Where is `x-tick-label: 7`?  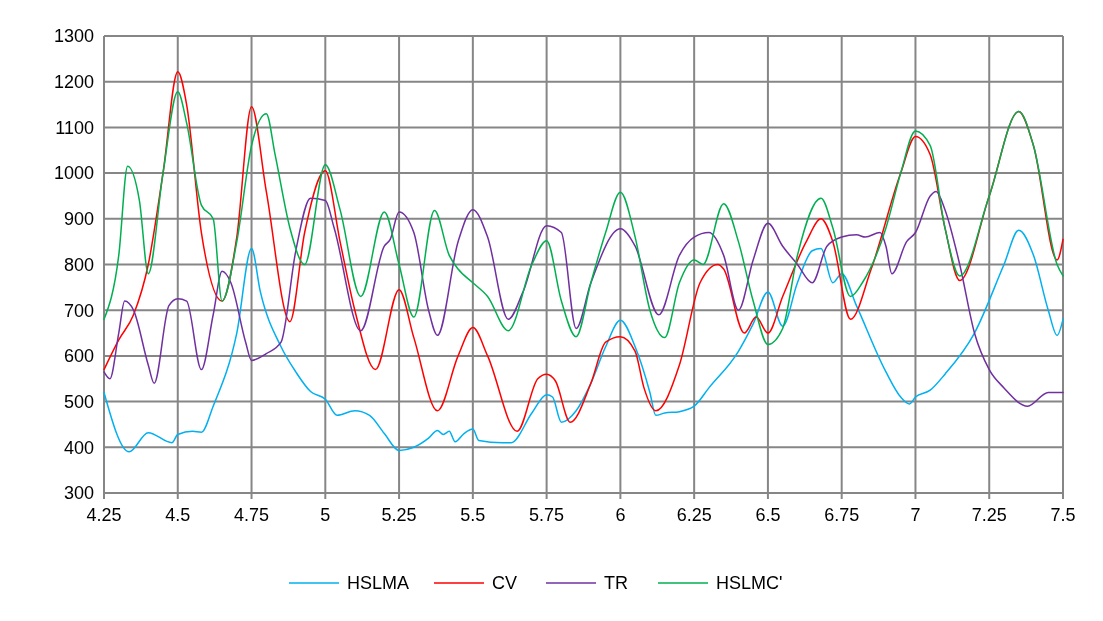
x-tick-label: 7 is located at coordinates (915, 515).